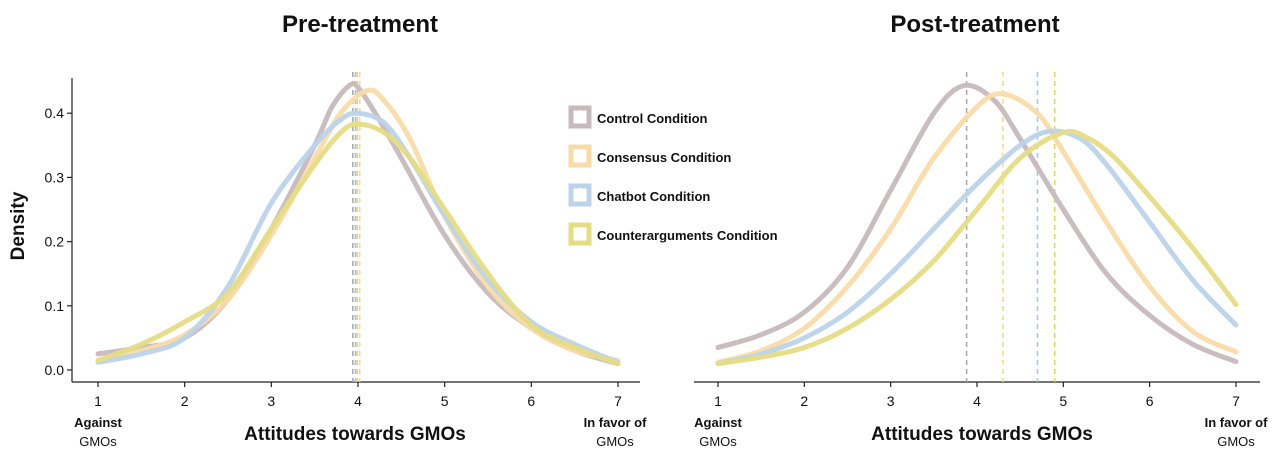  I want to click on pre-left-end-label-line1: Against, so click(98, 422).